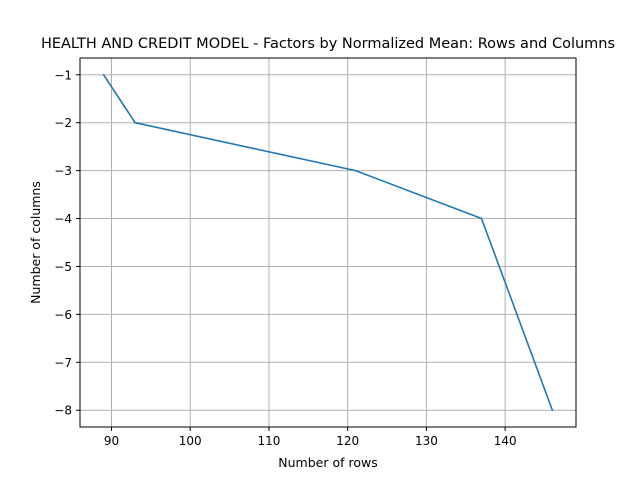  I want to click on y-axis-label: Number of columns, so click(35, 242).